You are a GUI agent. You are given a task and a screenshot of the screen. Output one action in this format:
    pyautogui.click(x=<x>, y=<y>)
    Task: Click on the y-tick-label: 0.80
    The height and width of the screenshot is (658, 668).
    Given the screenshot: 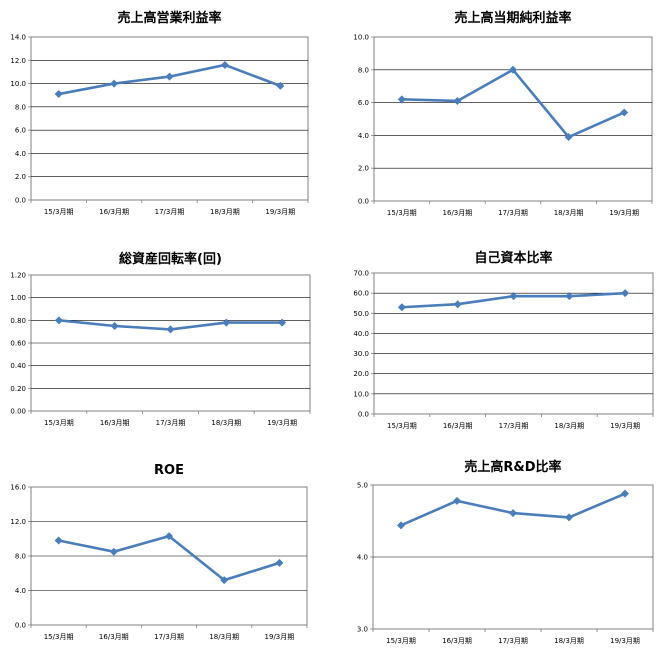 What is the action you would take?
    pyautogui.click(x=18, y=321)
    